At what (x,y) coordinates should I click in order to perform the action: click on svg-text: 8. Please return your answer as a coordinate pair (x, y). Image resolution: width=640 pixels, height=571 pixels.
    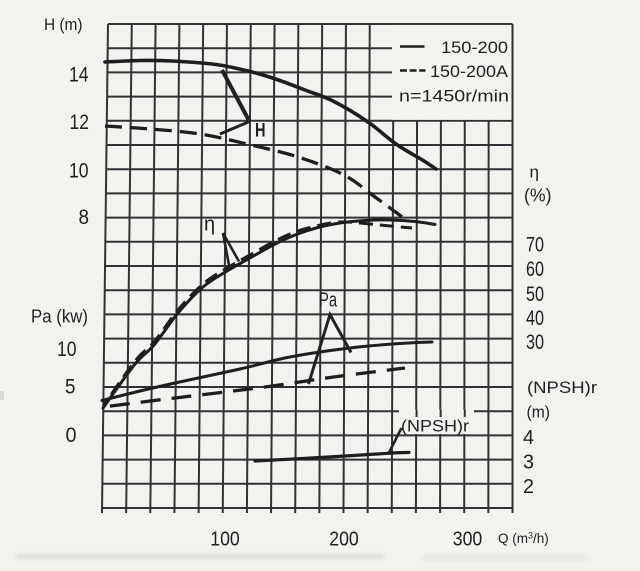
    Looking at the image, I should click on (84, 217).